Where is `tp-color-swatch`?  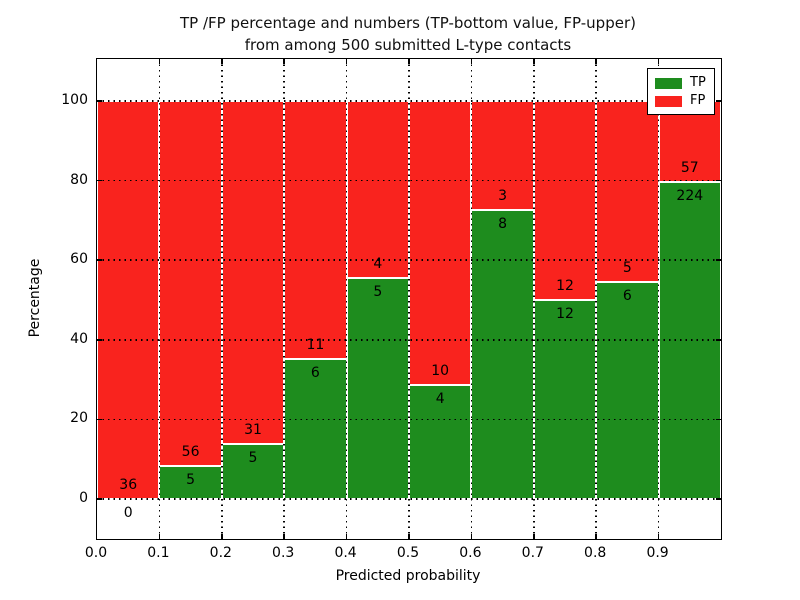 tp-color-swatch is located at coordinates (668, 83).